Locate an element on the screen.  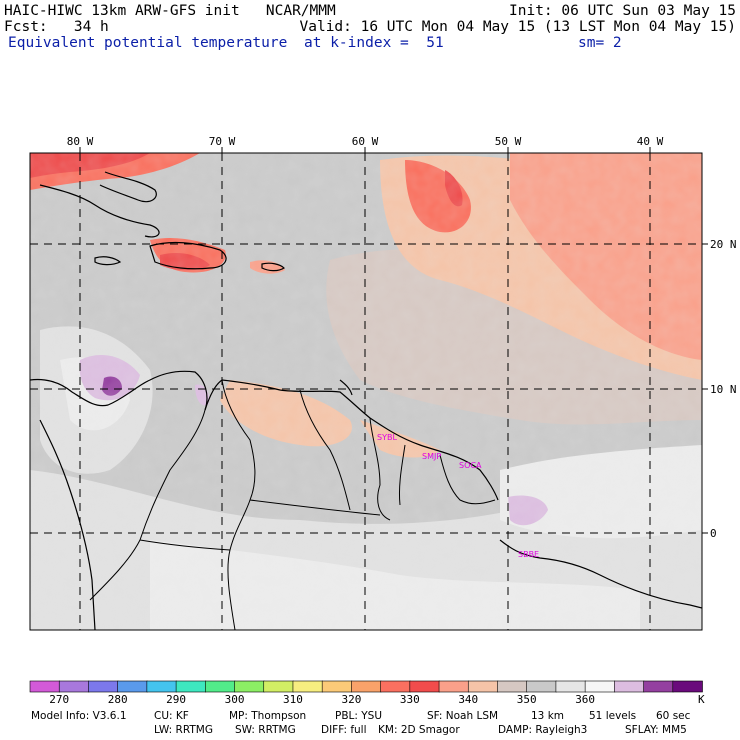
station-soca: SOCA is located at coordinates (470, 465).